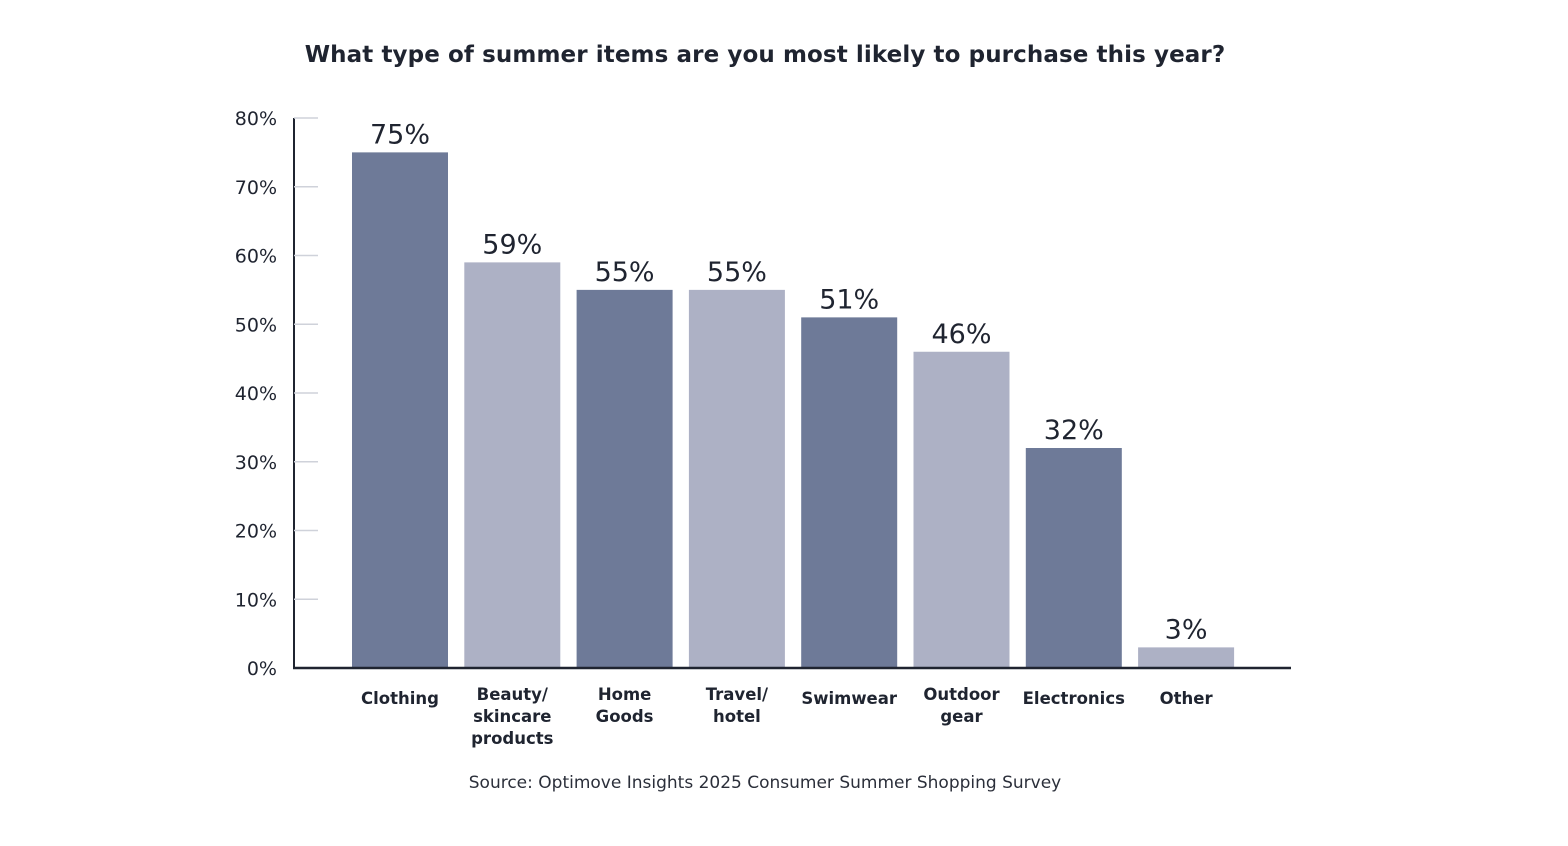  I want to click on x-category-label: Travel/hotel, so click(737, 705).